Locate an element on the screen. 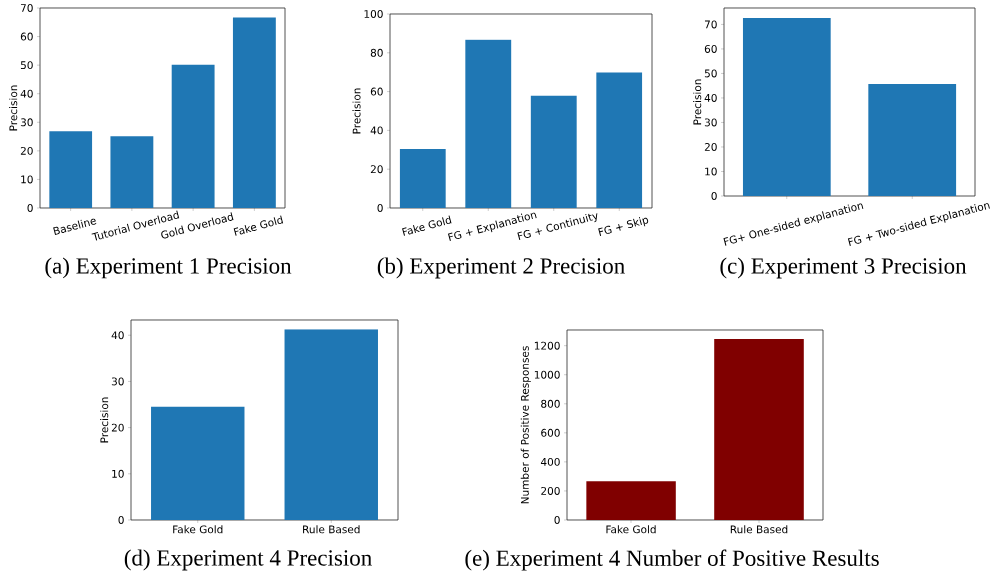 Image resolution: width=1003 pixels, height=585 pixels. y-tick-label: 1200 is located at coordinates (547, 345).